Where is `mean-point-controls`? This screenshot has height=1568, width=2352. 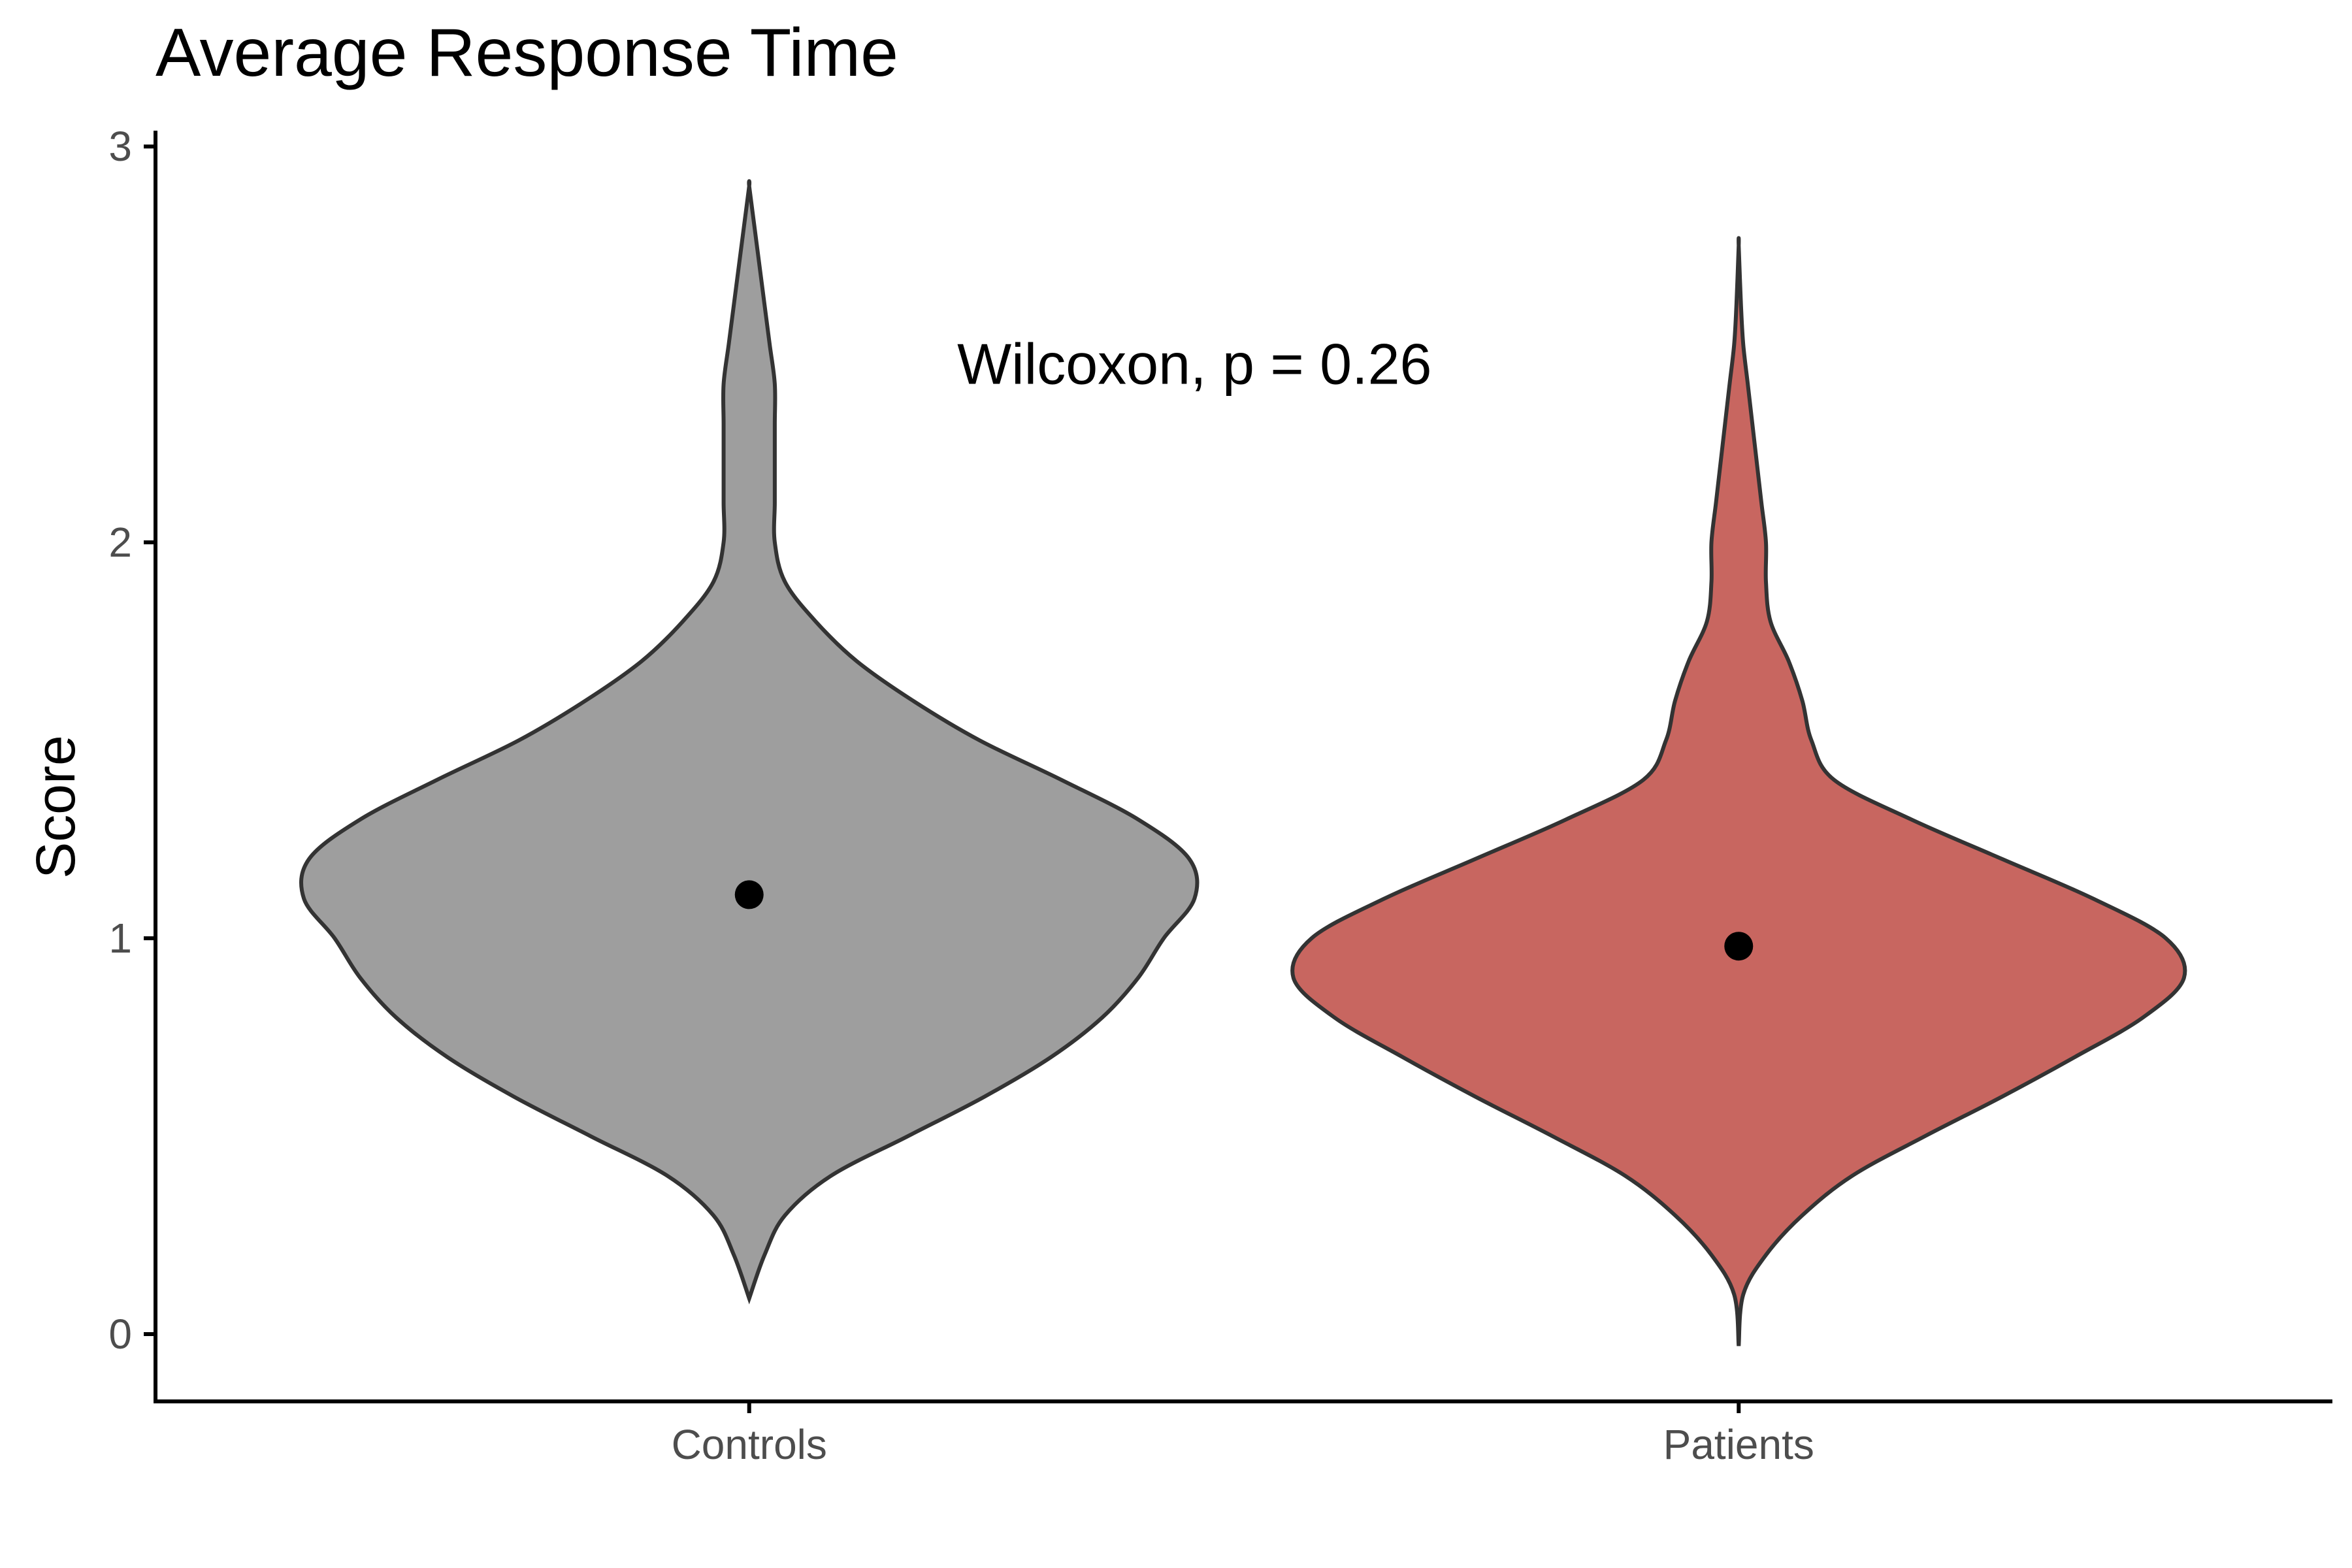 mean-point-controls is located at coordinates (749, 894).